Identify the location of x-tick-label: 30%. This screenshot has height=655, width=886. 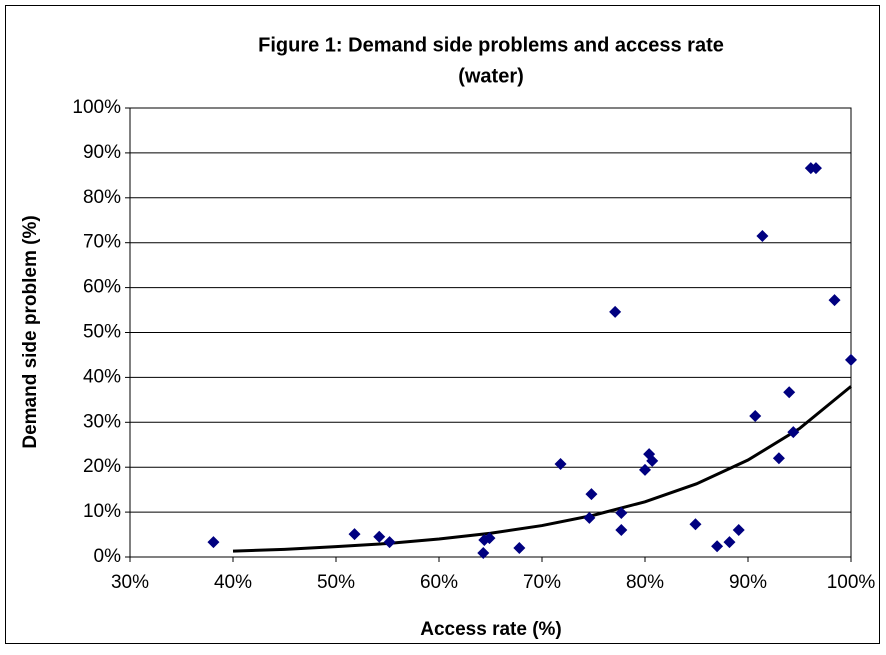
(130, 582).